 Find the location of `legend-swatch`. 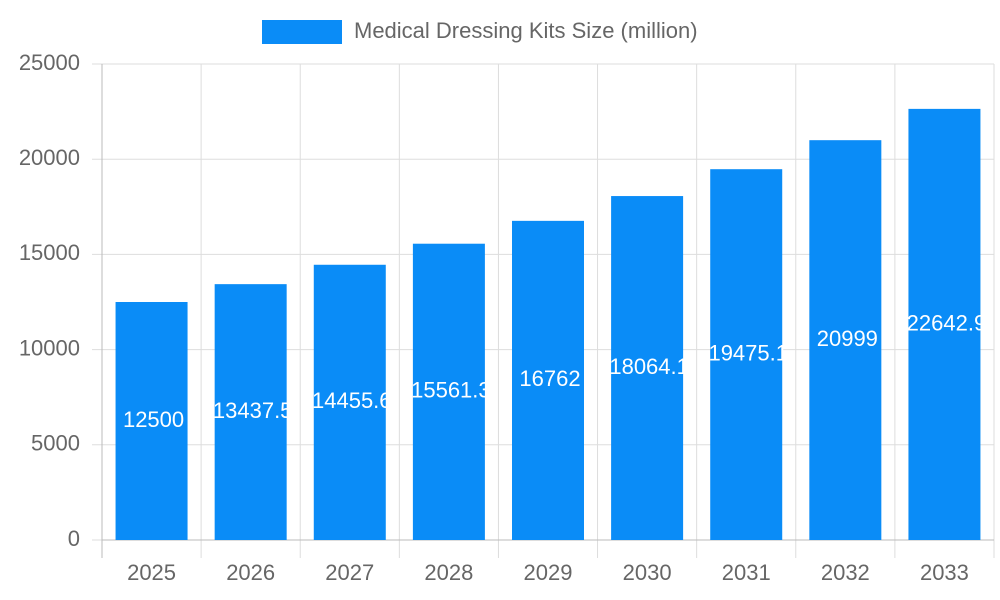

legend-swatch is located at coordinates (302, 32).